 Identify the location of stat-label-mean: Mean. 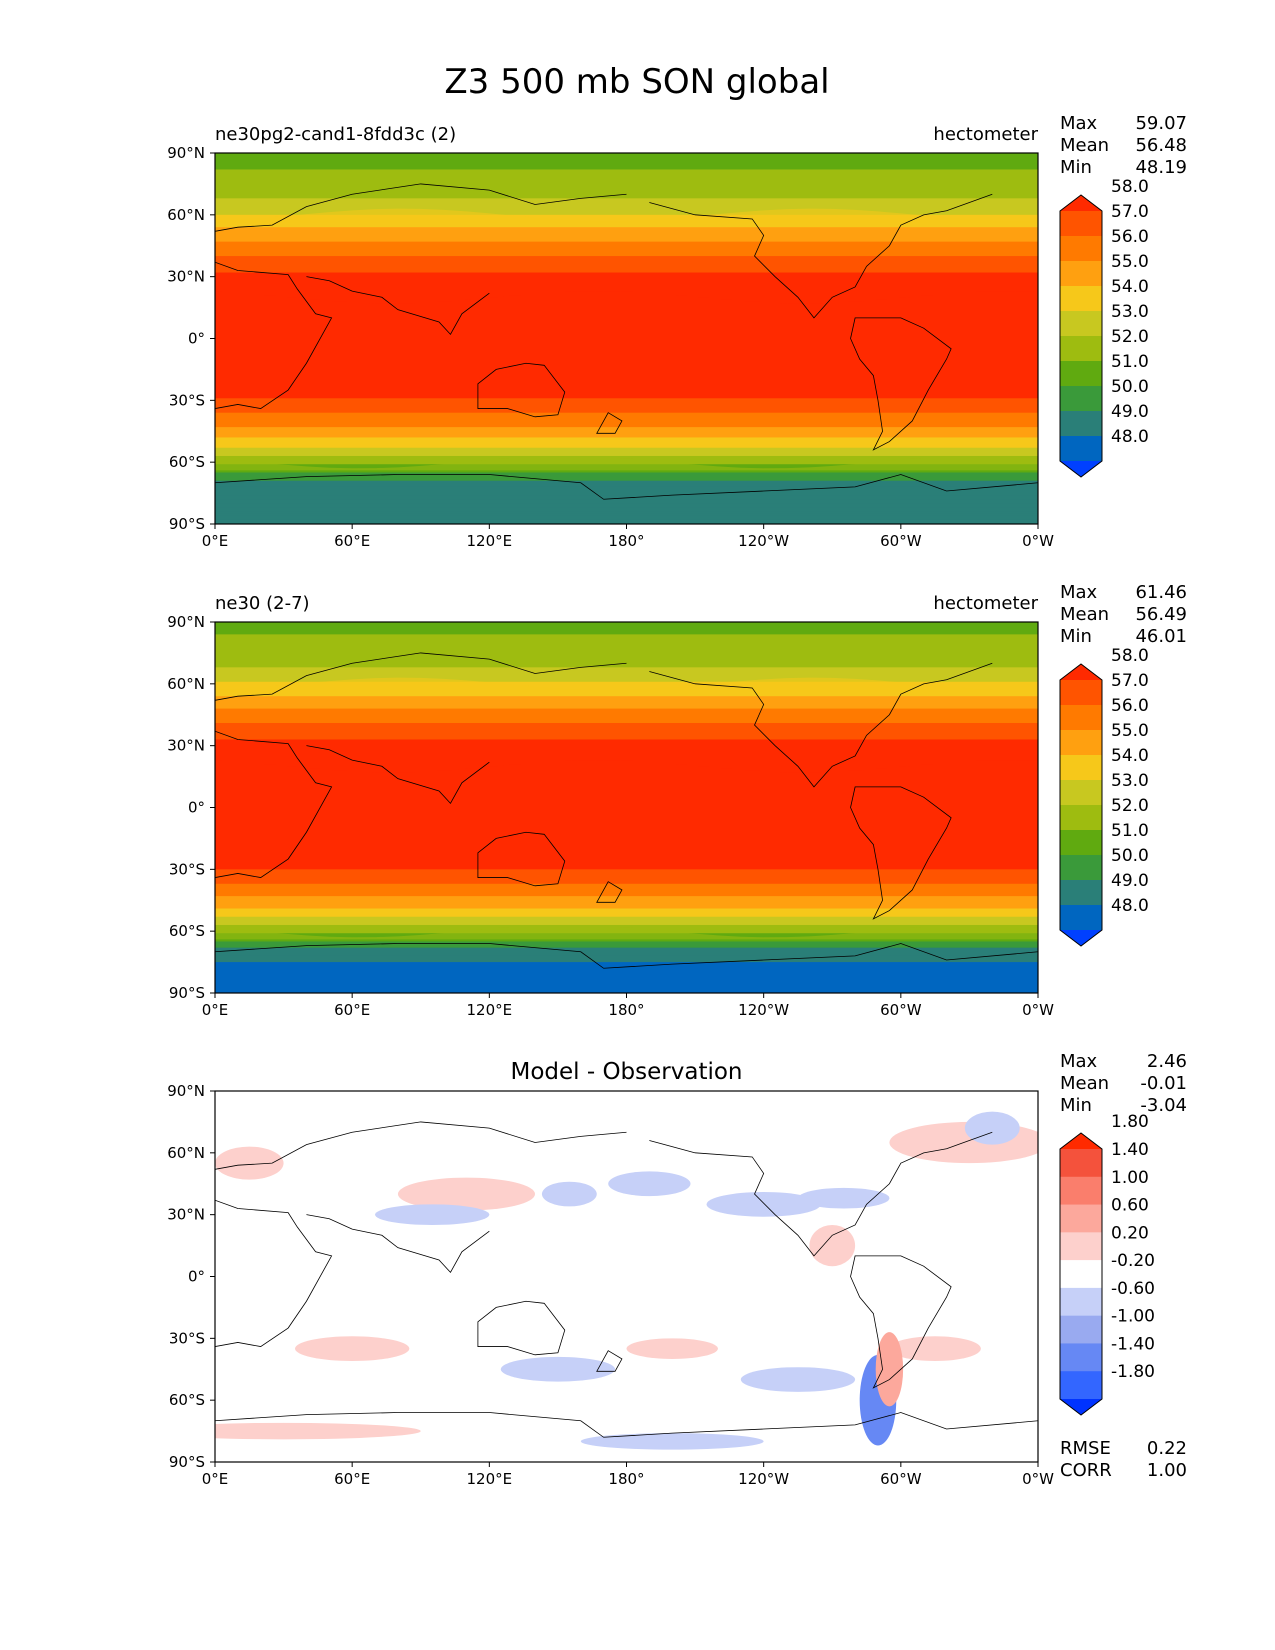
(1084, 1083).